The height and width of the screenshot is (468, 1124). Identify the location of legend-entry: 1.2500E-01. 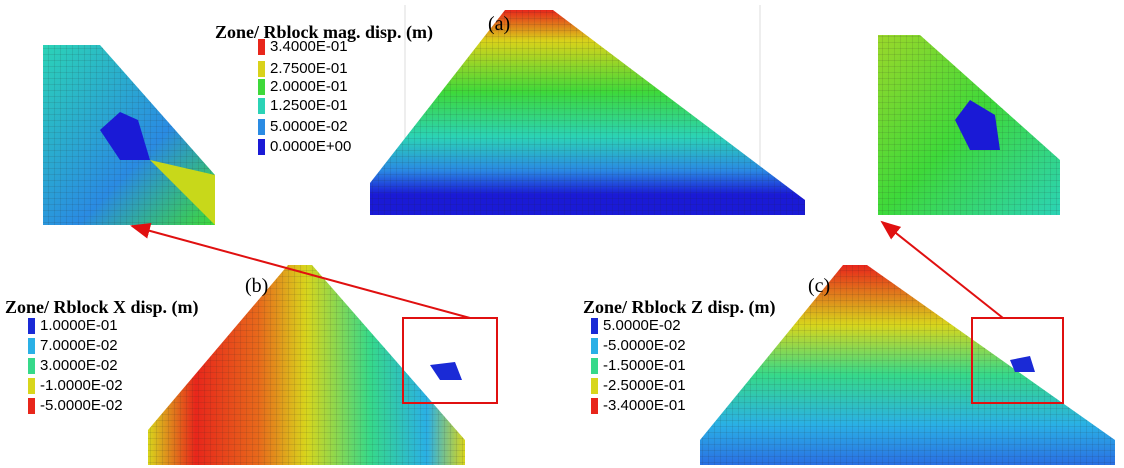
(309, 105).